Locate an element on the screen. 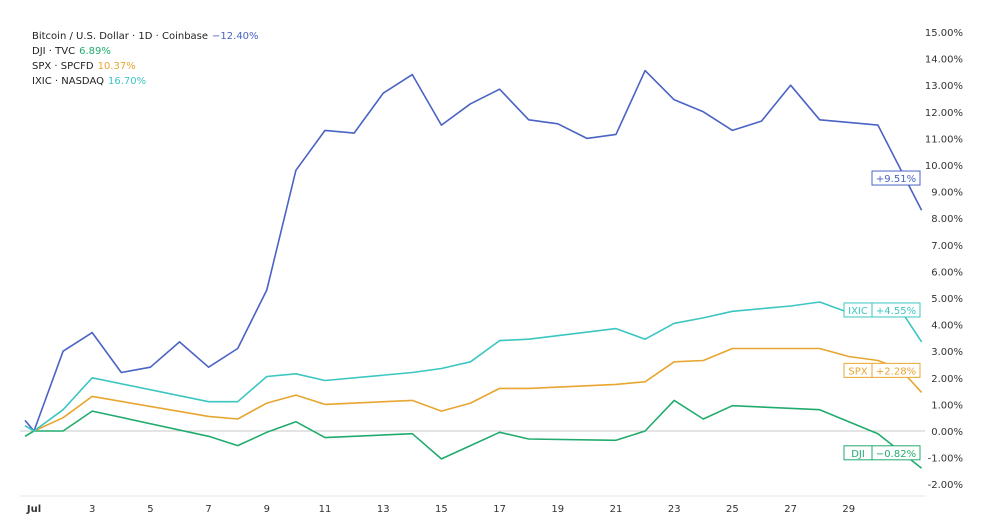  legend-value: 6.89% is located at coordinates (95, 51).